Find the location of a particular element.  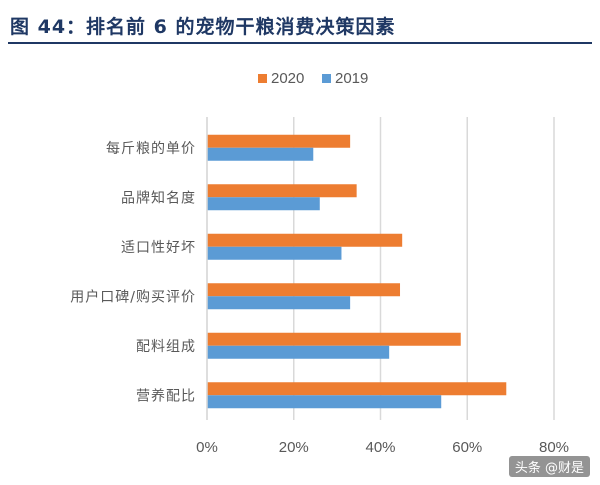

category-label: 适口性好坏 is located at coordinates (158, 248).